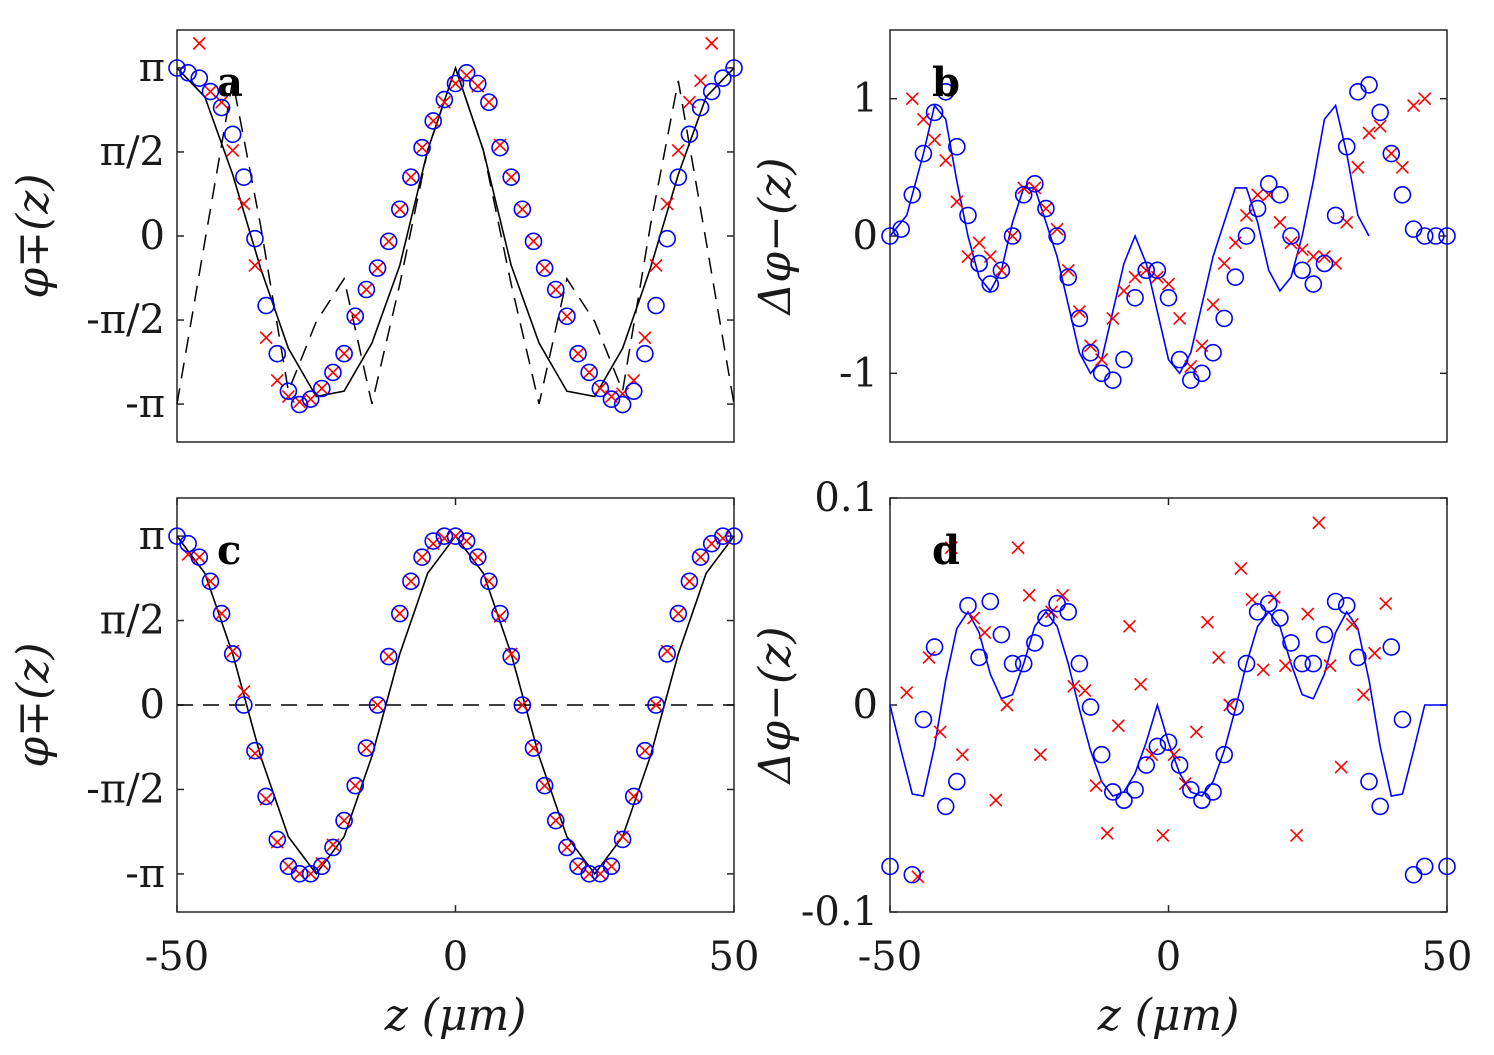 The width and height of the screenshot is (1494, 1055). I want to click on plot-frame, so click(1168, 705).